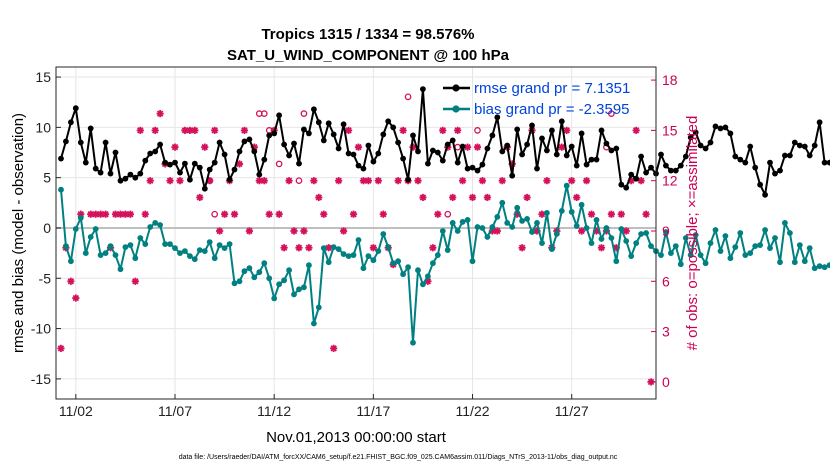  Describe the element at coordinates (670, 181) in the screenshot. I see `y2-tick-label: 12` at that location.